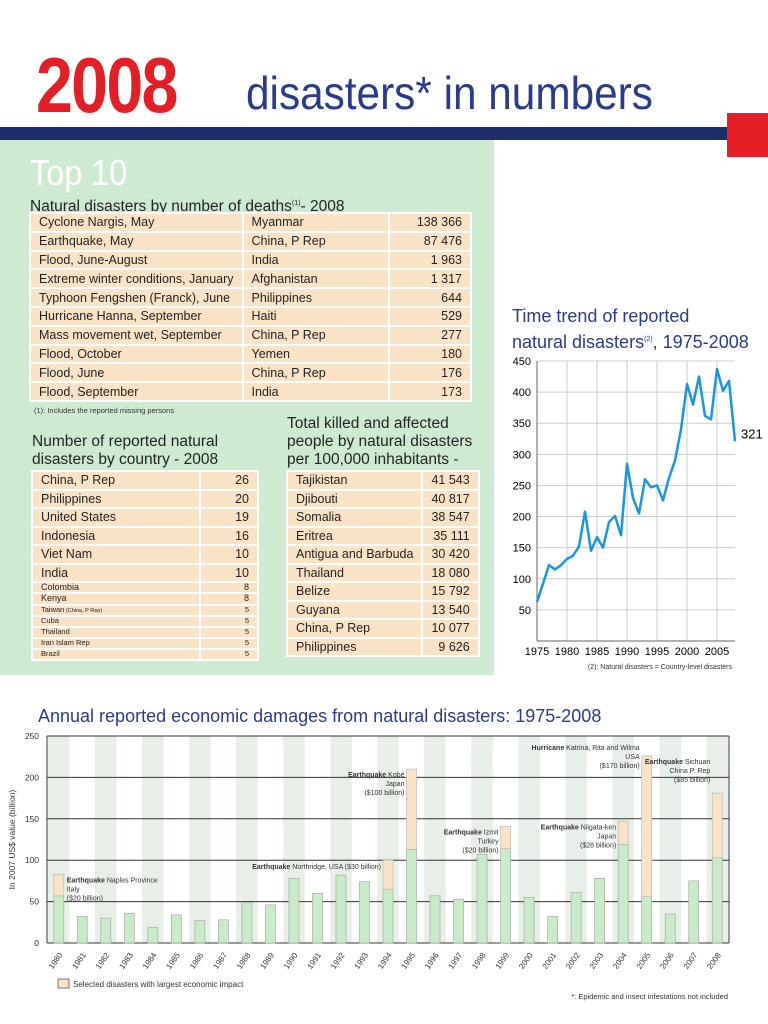 The image size is (768, 1024). What do you see at coordinates (229, 554) in the screenshot?
I see `table-cell: 10` at bounding box center [229, 554].